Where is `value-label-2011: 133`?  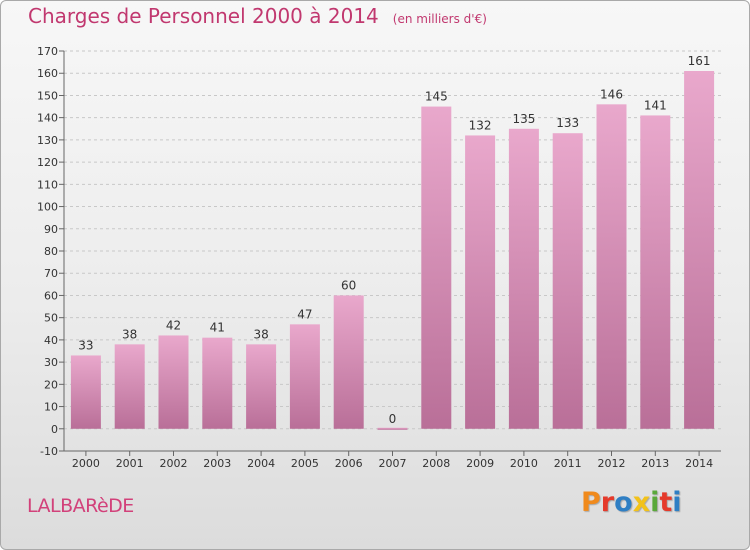
value-label-2011: 133 is located at coordinates (567, 123).